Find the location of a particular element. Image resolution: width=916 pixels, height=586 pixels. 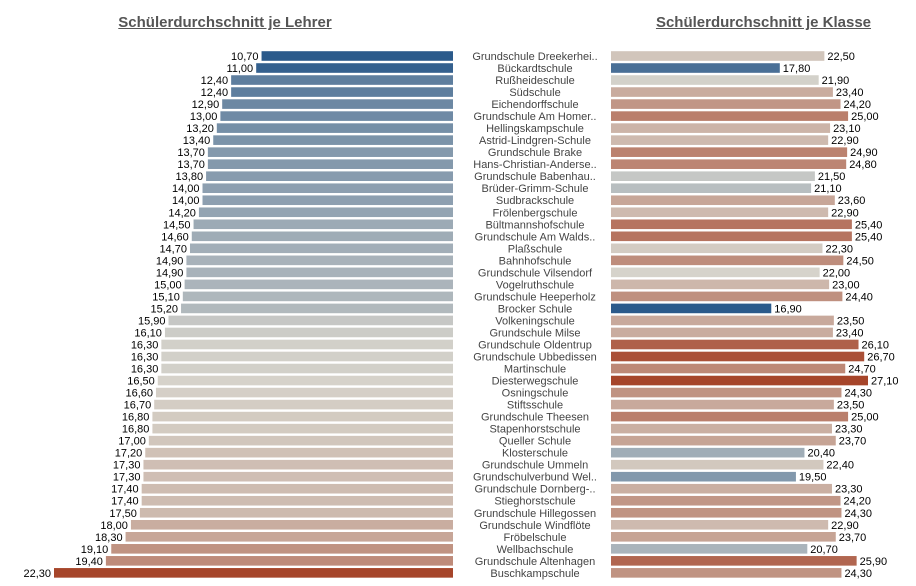

school-label: Bahnhofschule is located at coordinates (535, 261).